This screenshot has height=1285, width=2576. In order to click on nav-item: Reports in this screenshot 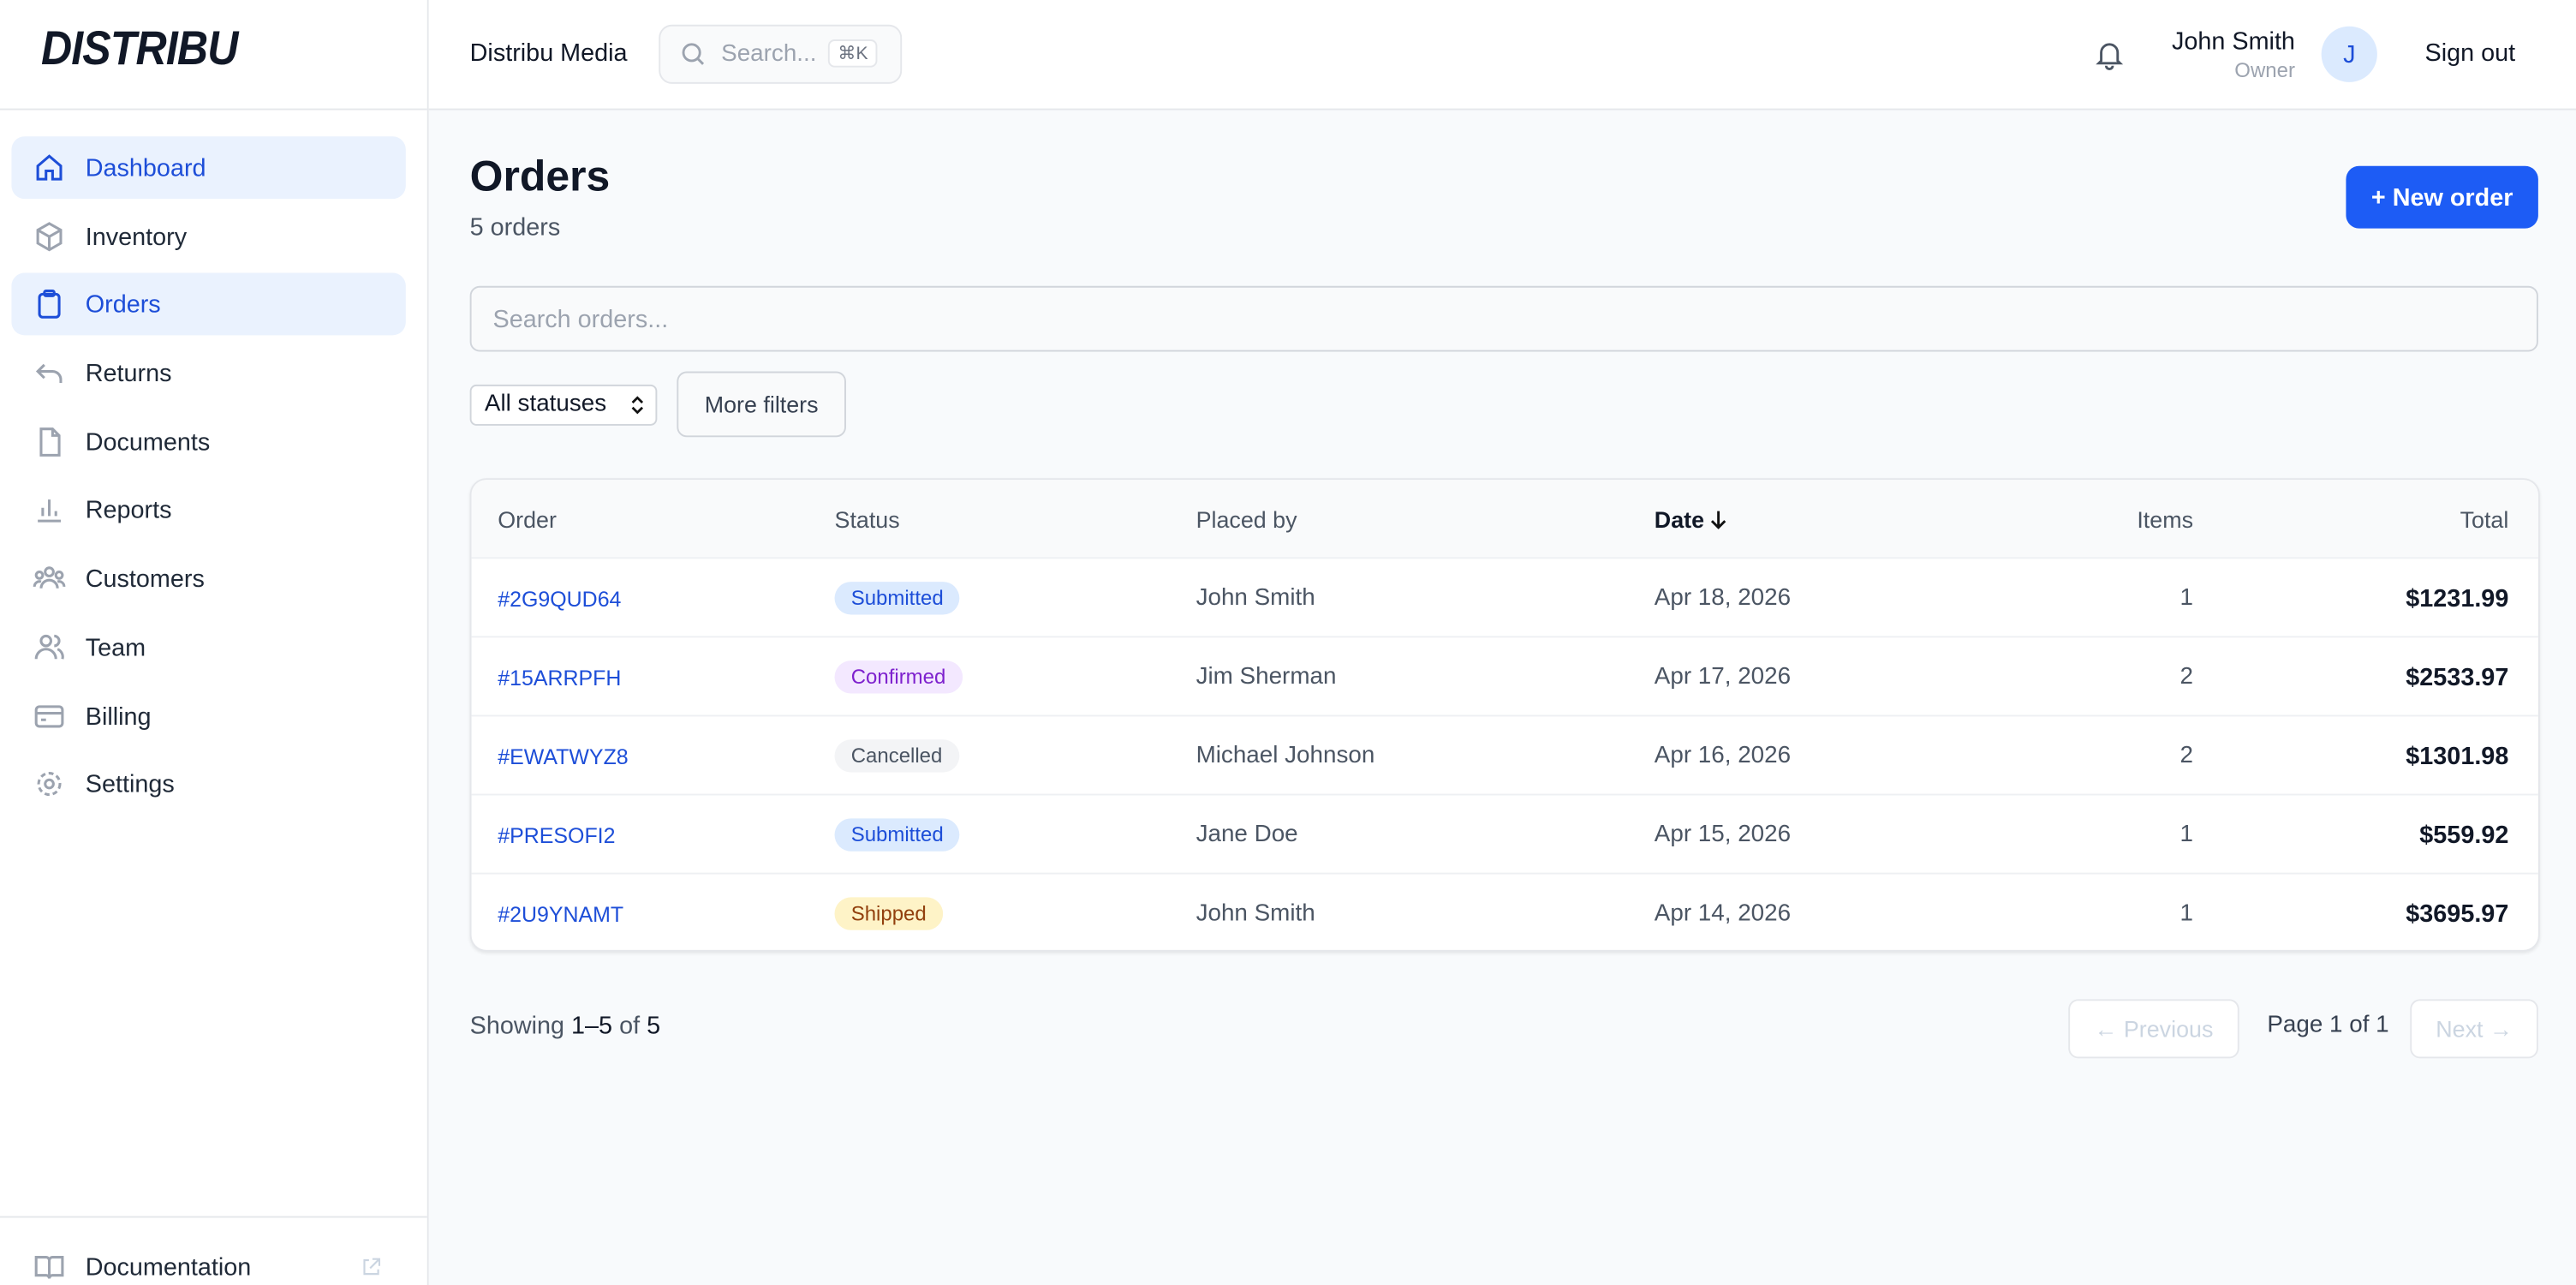, I will do `click(208, 509)`.